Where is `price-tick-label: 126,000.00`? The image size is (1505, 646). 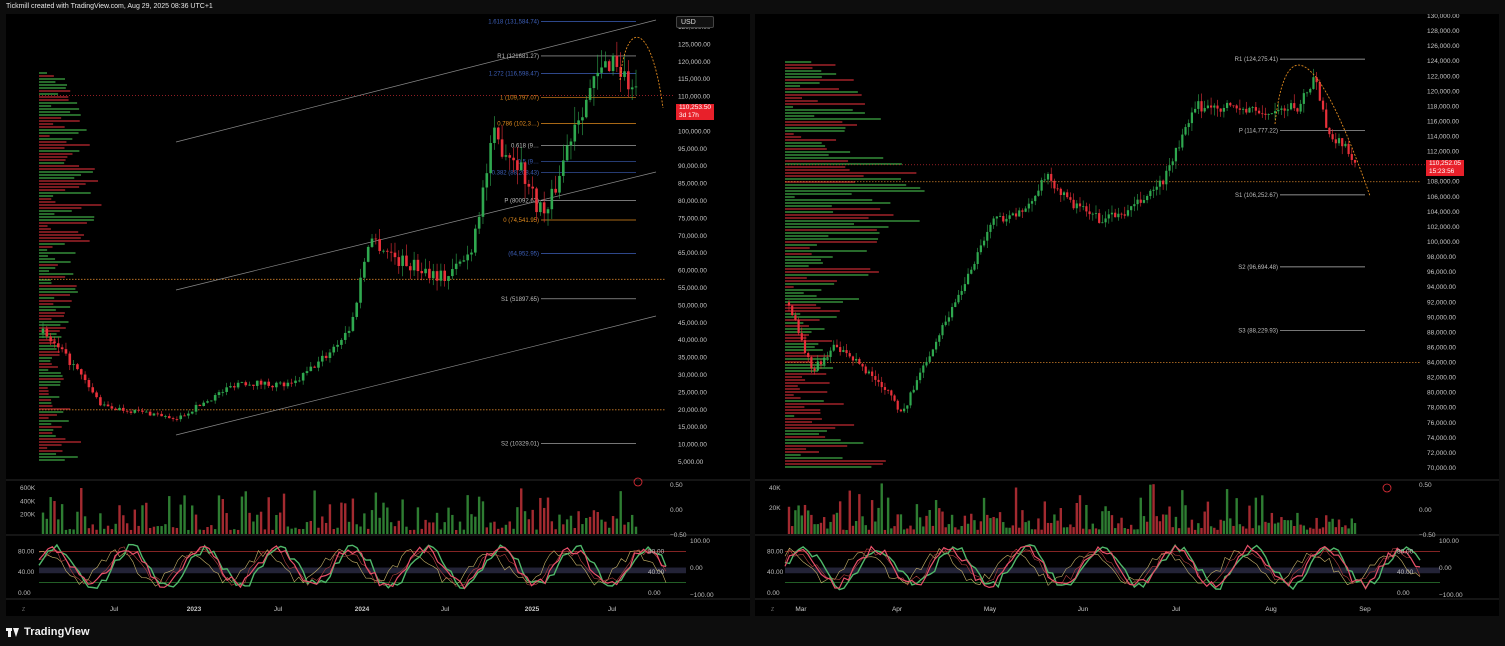
price-tick-label: 126,000.00 is located at coordinates (1443, 46).